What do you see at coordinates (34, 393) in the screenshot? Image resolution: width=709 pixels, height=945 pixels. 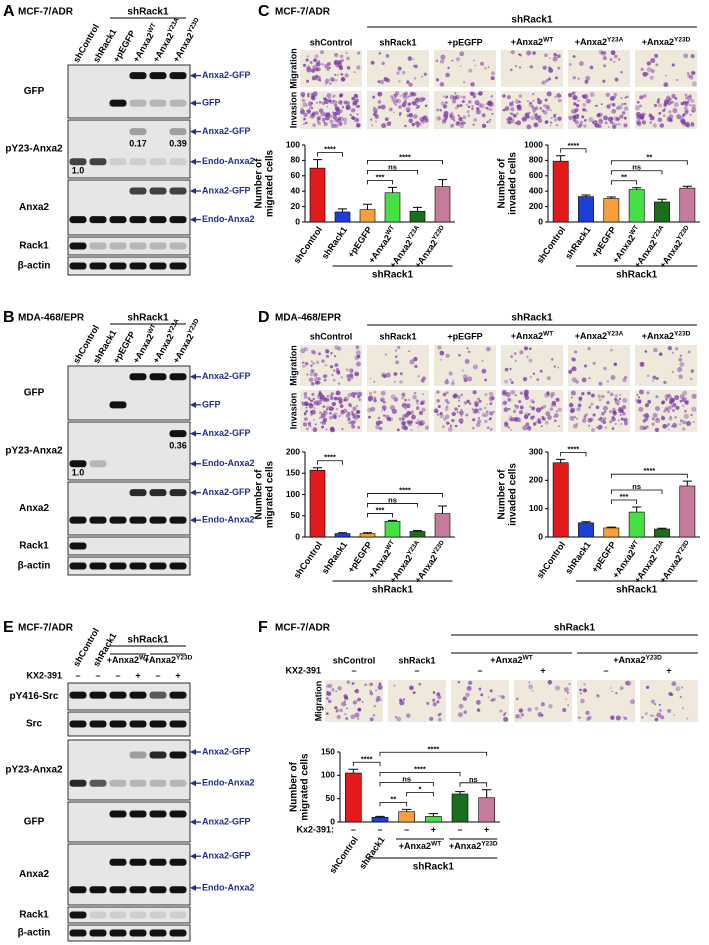 I see `row-label: GFP` at bounding box center [34, 393].